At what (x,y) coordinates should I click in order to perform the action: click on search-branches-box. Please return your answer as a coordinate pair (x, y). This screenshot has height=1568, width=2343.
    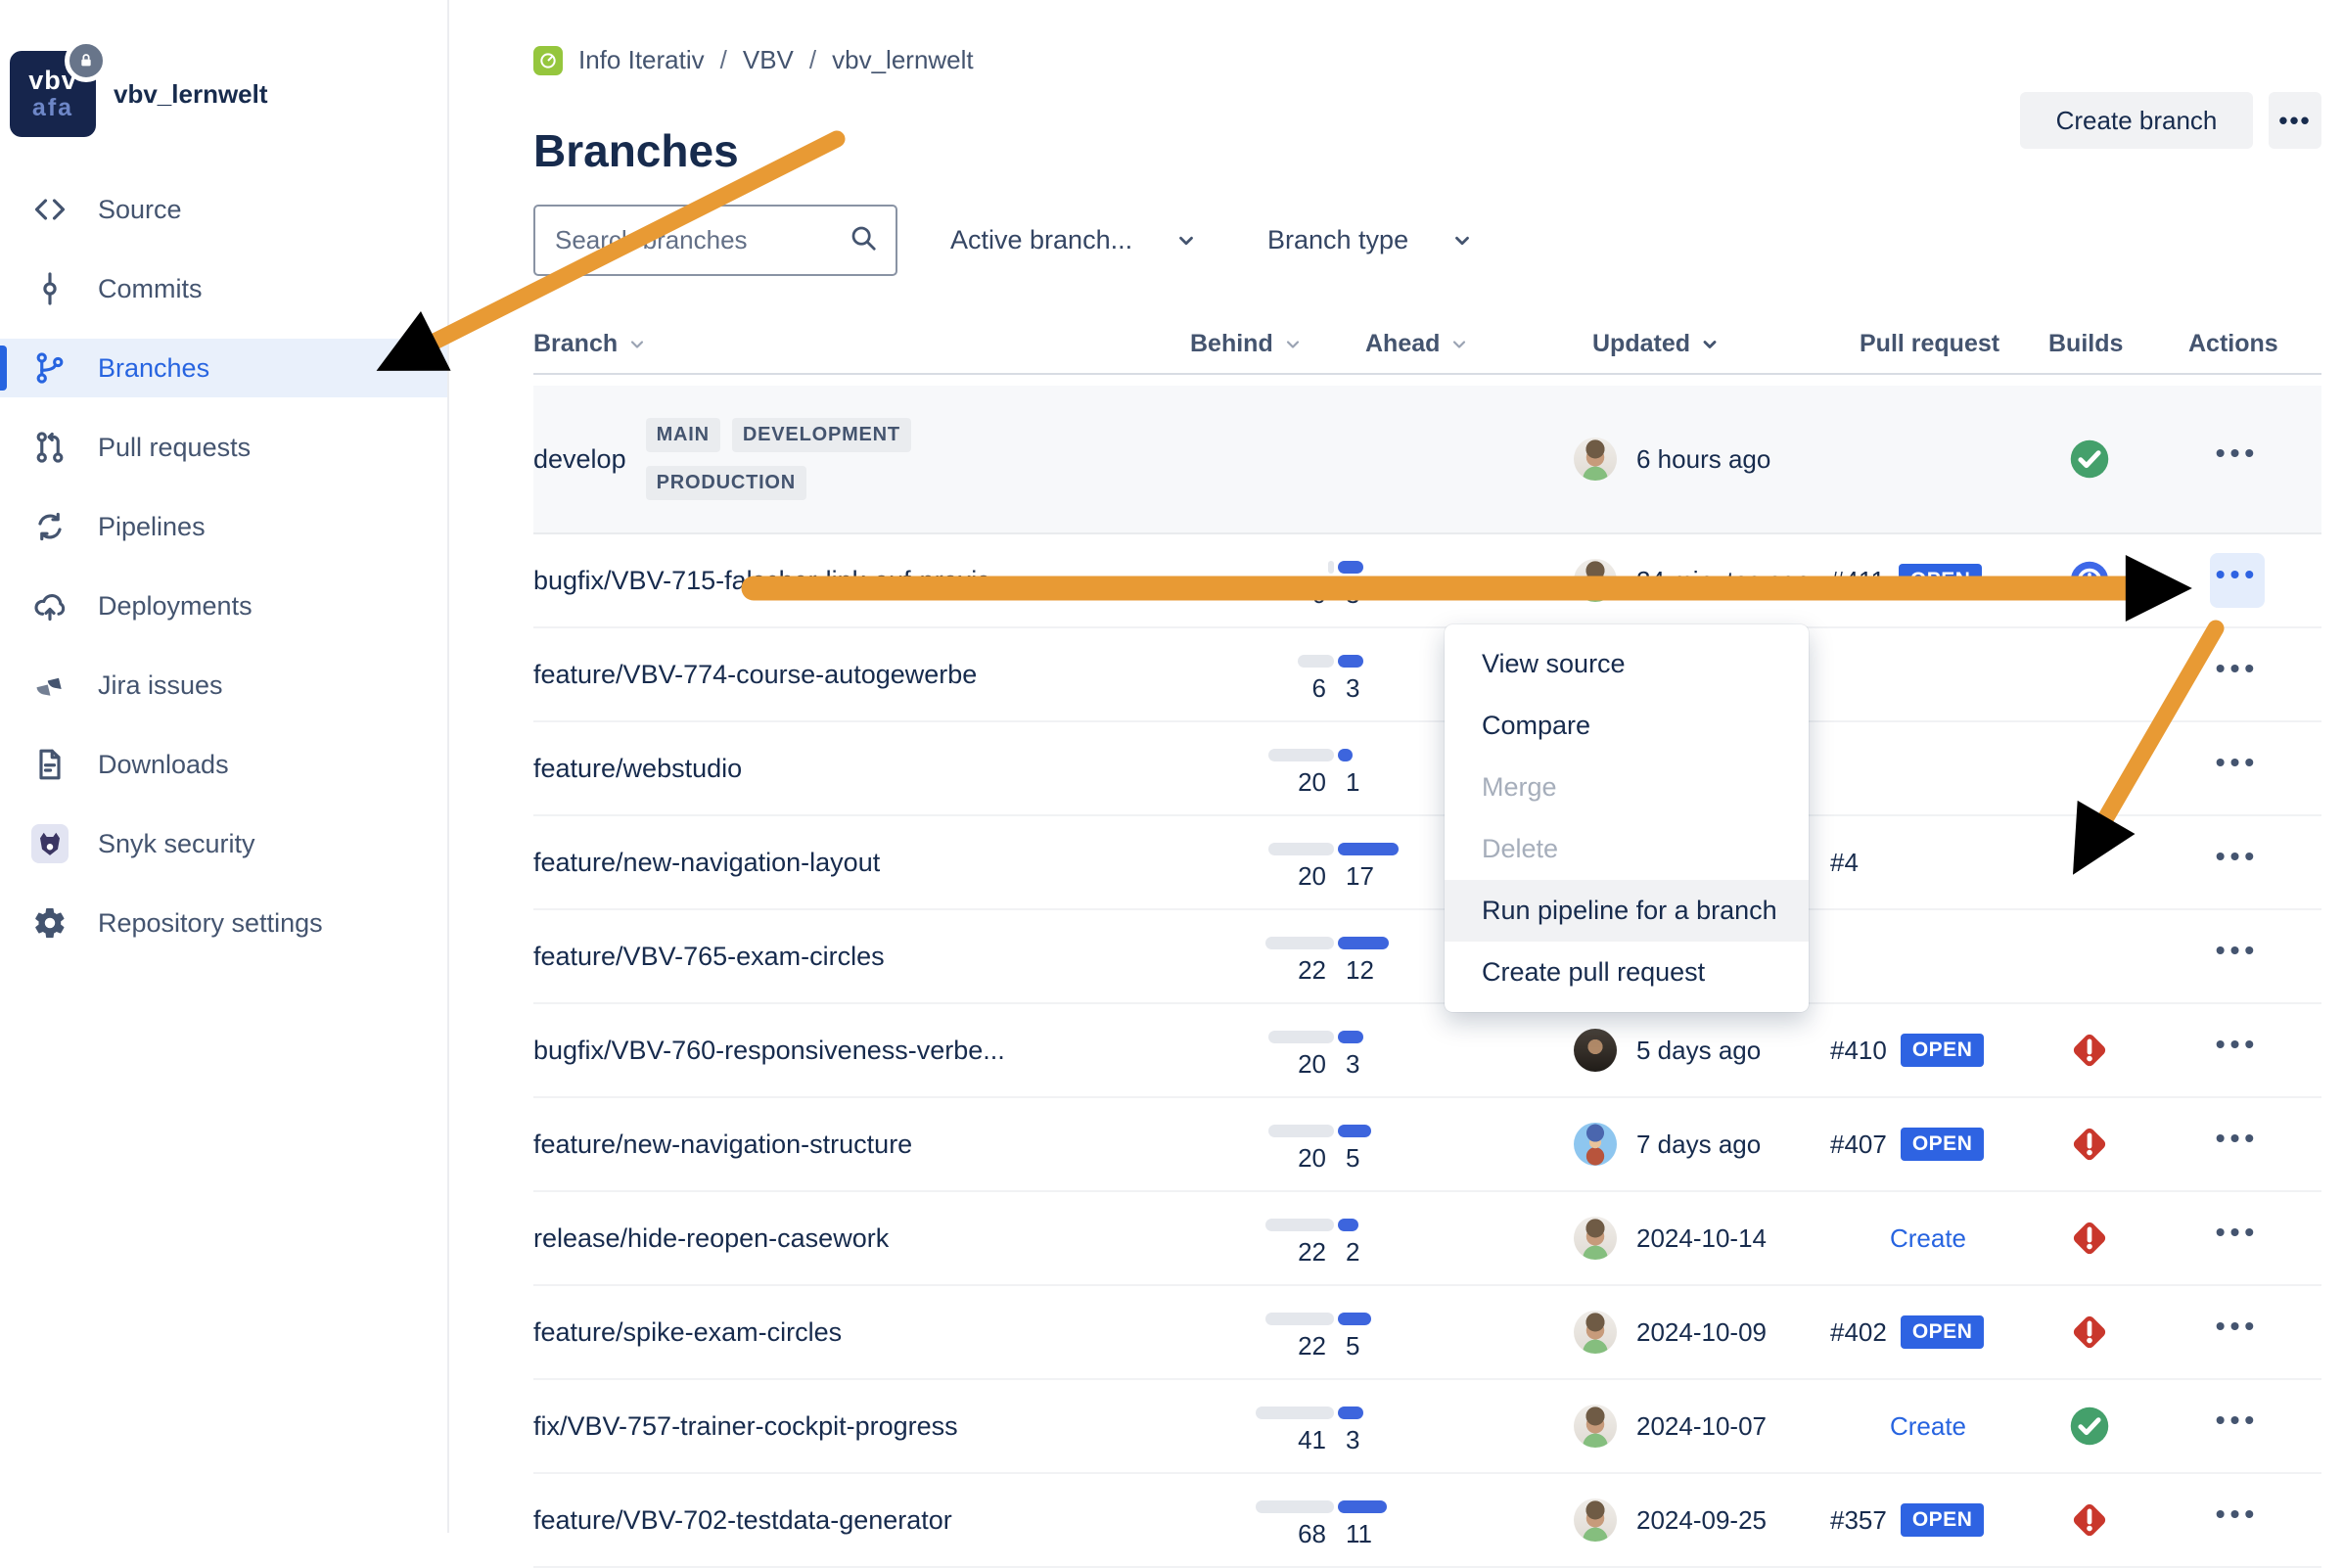
    Looking at the image, I should click on (715, 240).